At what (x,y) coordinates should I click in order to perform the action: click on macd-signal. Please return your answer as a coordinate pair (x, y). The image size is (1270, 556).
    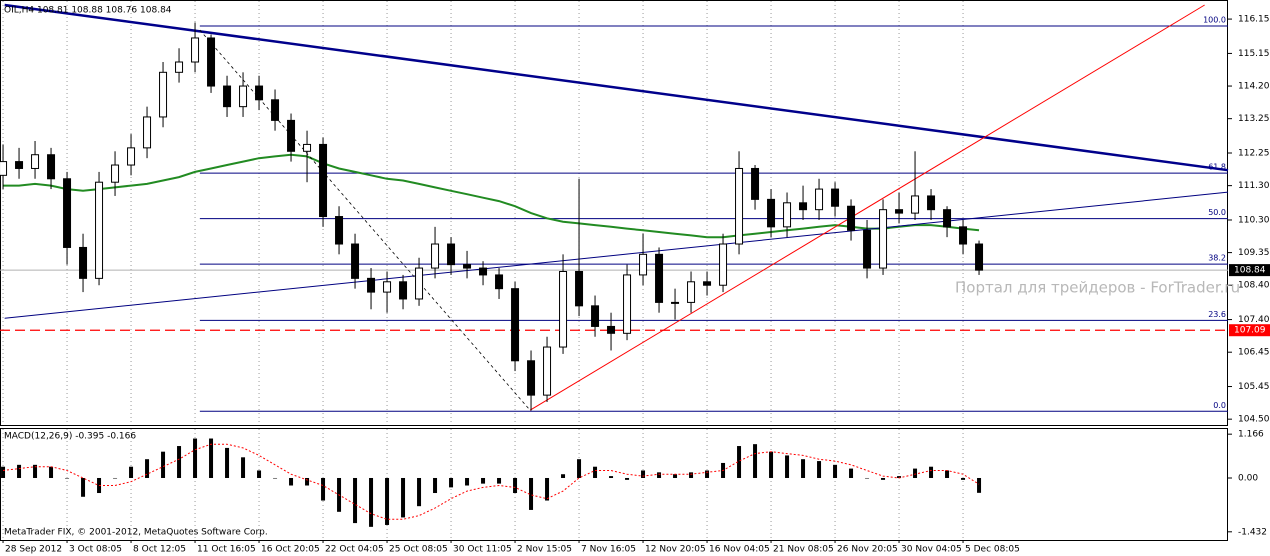
    Looking at the image, I should click on (491, 481).